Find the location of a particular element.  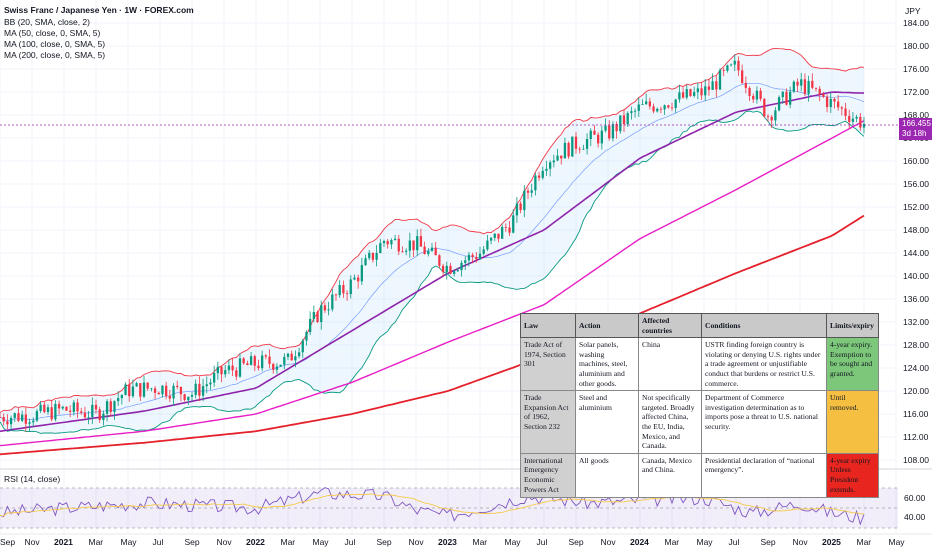

indicator-ma200-label: MA (200, close, 0, SMA, 5) is located at coordinates (55, 55).